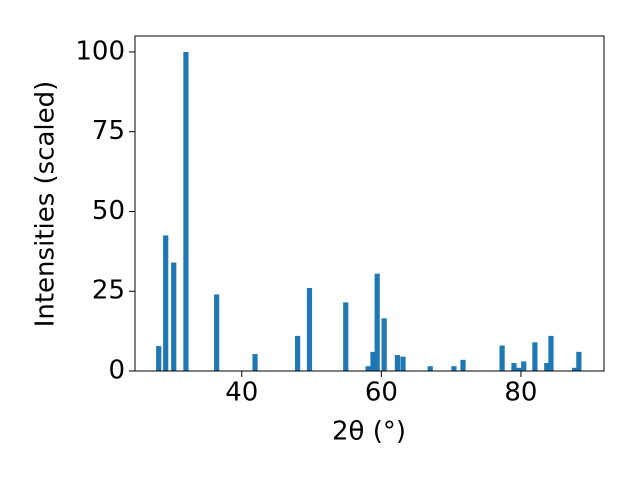 This screenshot has height=484, width=640. What do you see at coordinates (100, 51) in the screenshot?
I see `y-tick-label: 100` at bounding box center [100, 51].